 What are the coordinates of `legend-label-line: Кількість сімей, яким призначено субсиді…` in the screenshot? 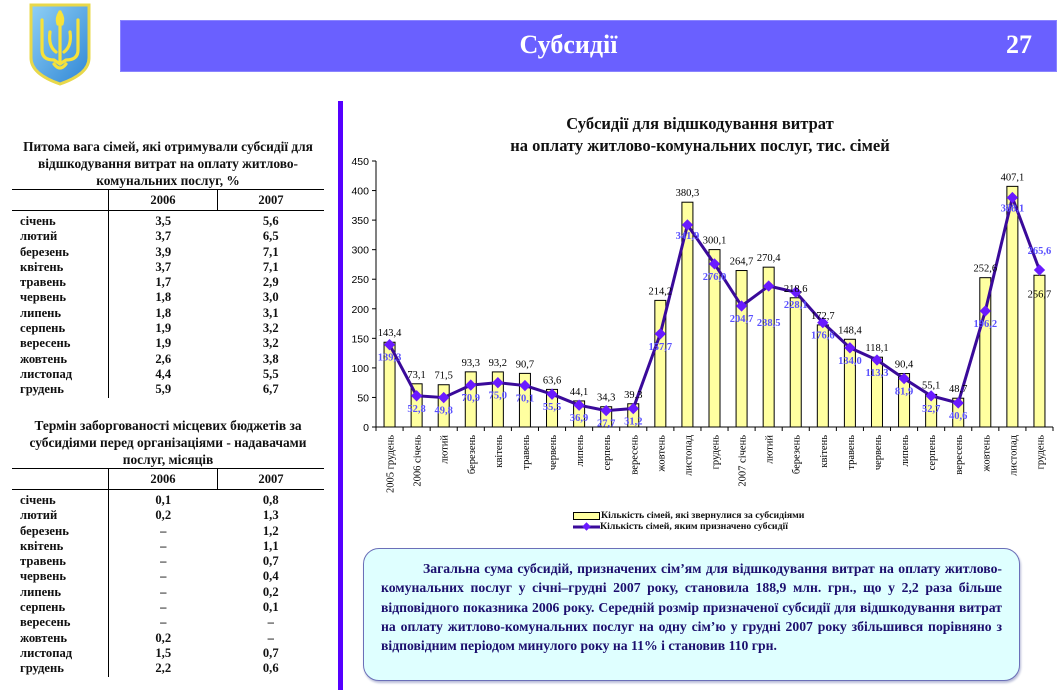 It's located at (694, 526).